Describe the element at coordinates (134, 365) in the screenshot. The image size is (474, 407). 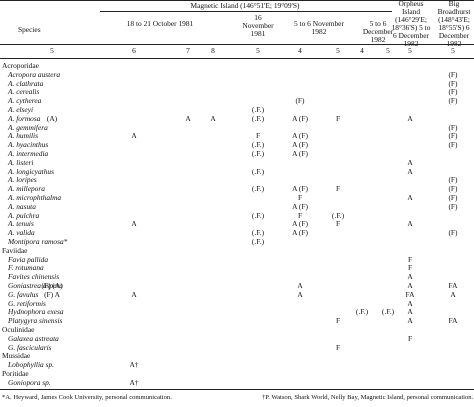
I see `cell: A†` at that location.